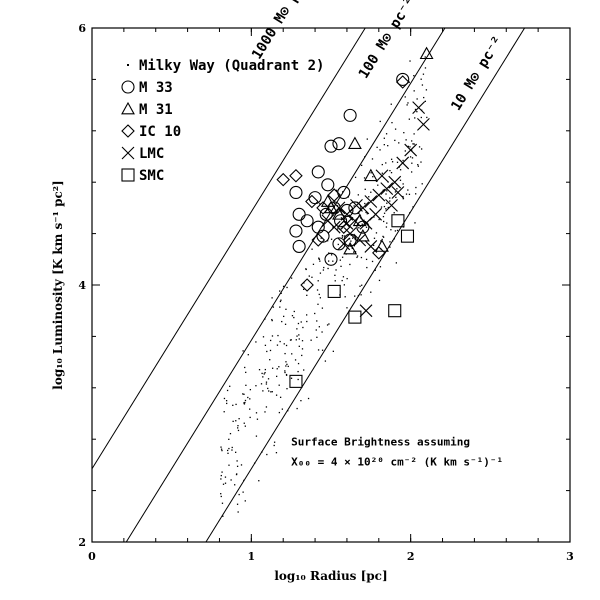 This screenshot has height=600, width=600. What do you see at coordinates (92, 556) in the screenshot?
I see `x-tick-label: 0` at bounding box center [92, 556].